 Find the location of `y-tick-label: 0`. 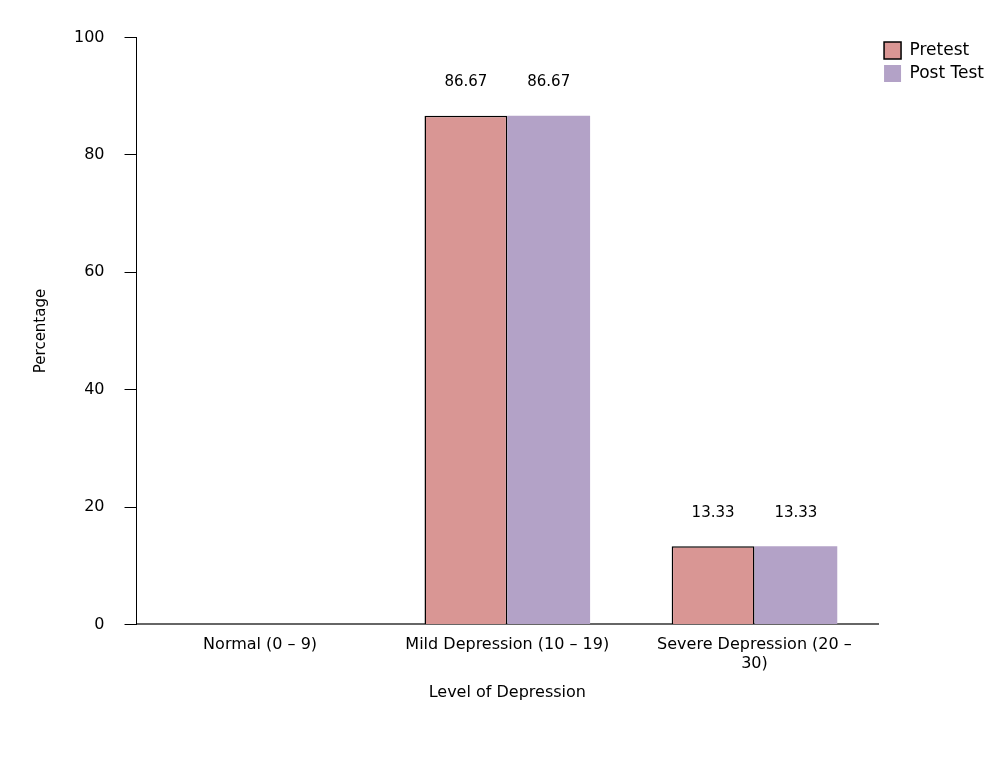

y-tick-label: 0 is located at coordinates (99, 623).